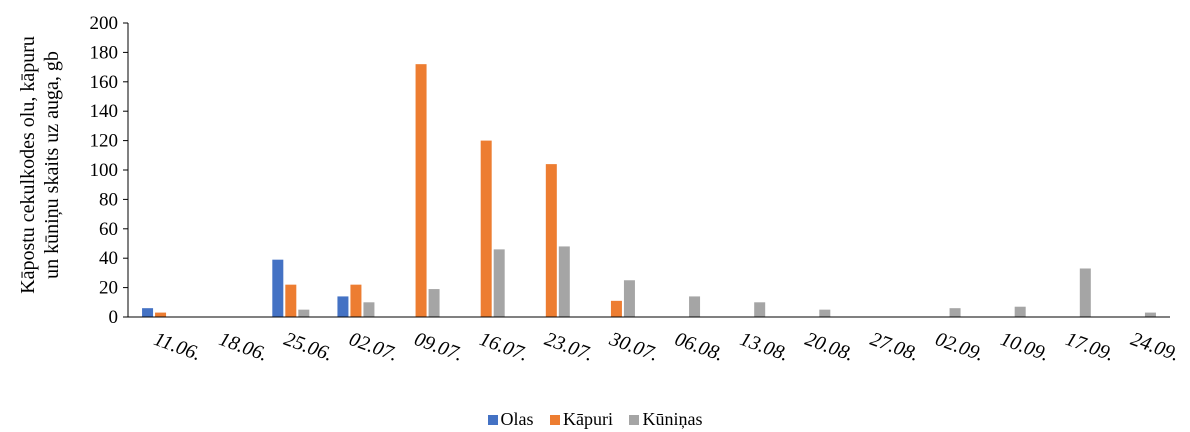 The width and height of the screenshot is (1190, 432). What do you see at coordinates (104, 82) in the screenshot?
I see `y-tick-label: 160` at bounding box center [104, 82].